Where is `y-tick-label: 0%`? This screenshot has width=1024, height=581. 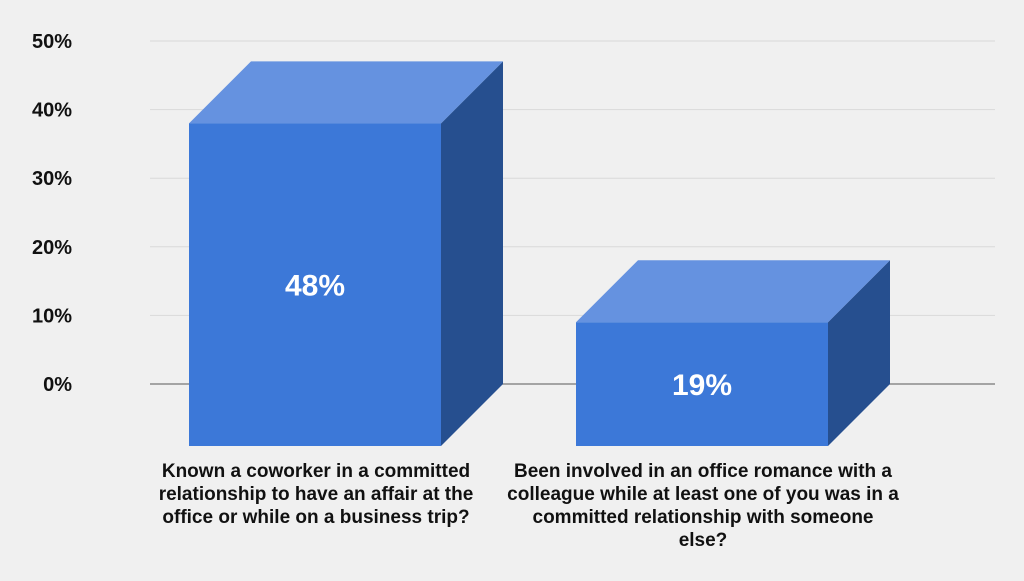
y-tick-label: 0% is located at coordinates (57, 385).